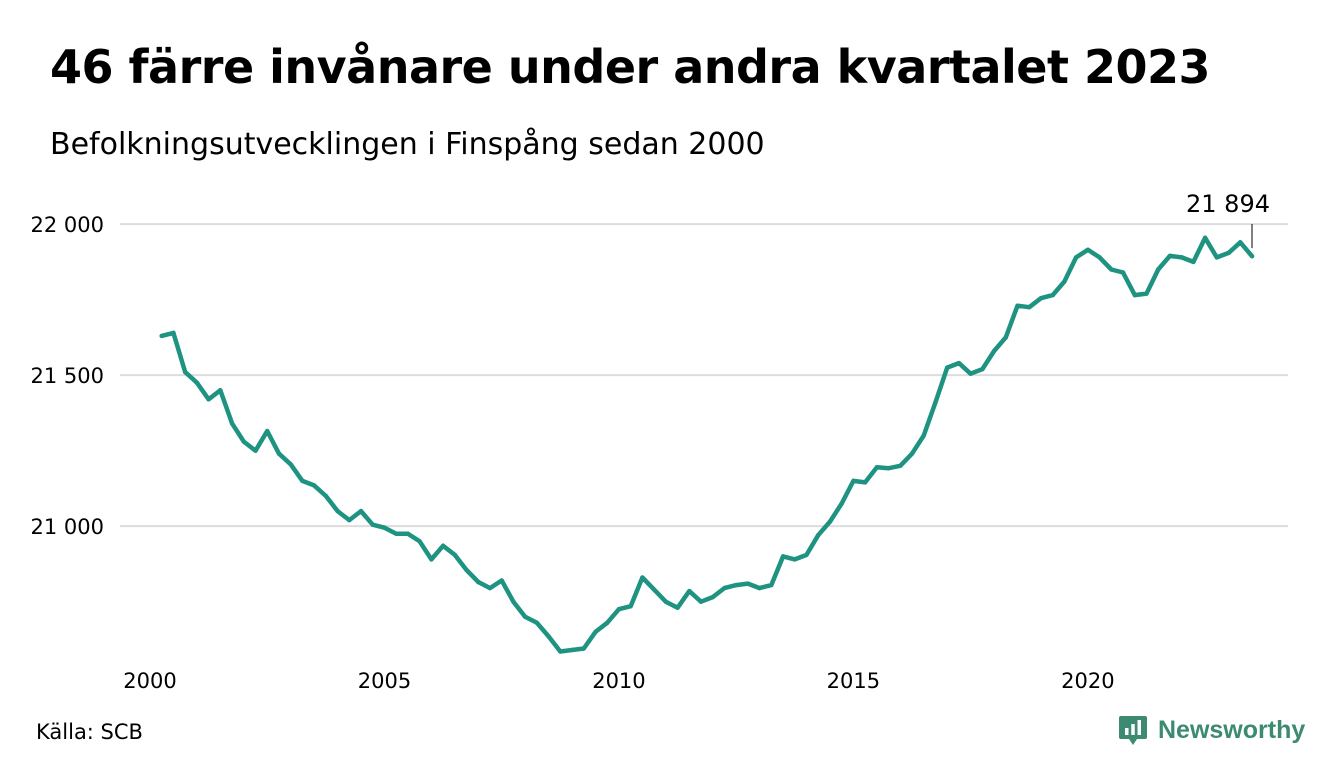 This screenshot has height=780, width=1340. Describe the element at coordinates (618, 681) in the screenshot. I see `x-tick-label: 2010` at that location.